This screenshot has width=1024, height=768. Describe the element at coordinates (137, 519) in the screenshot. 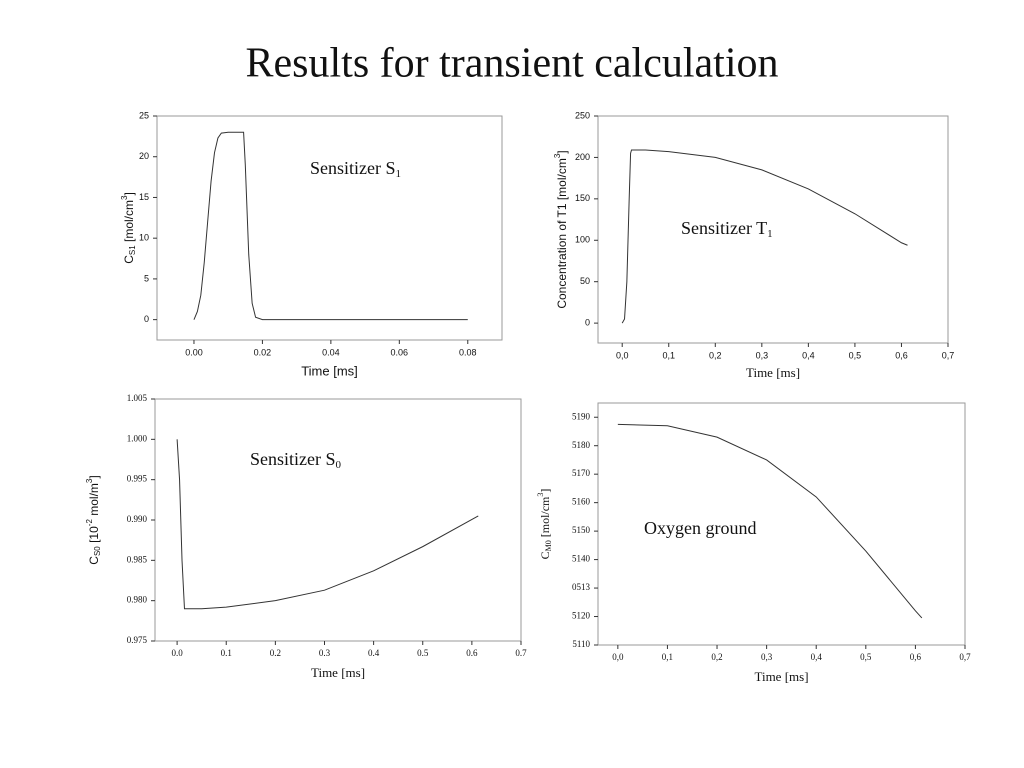

I see `y-tick-label: 0.990` at that location.